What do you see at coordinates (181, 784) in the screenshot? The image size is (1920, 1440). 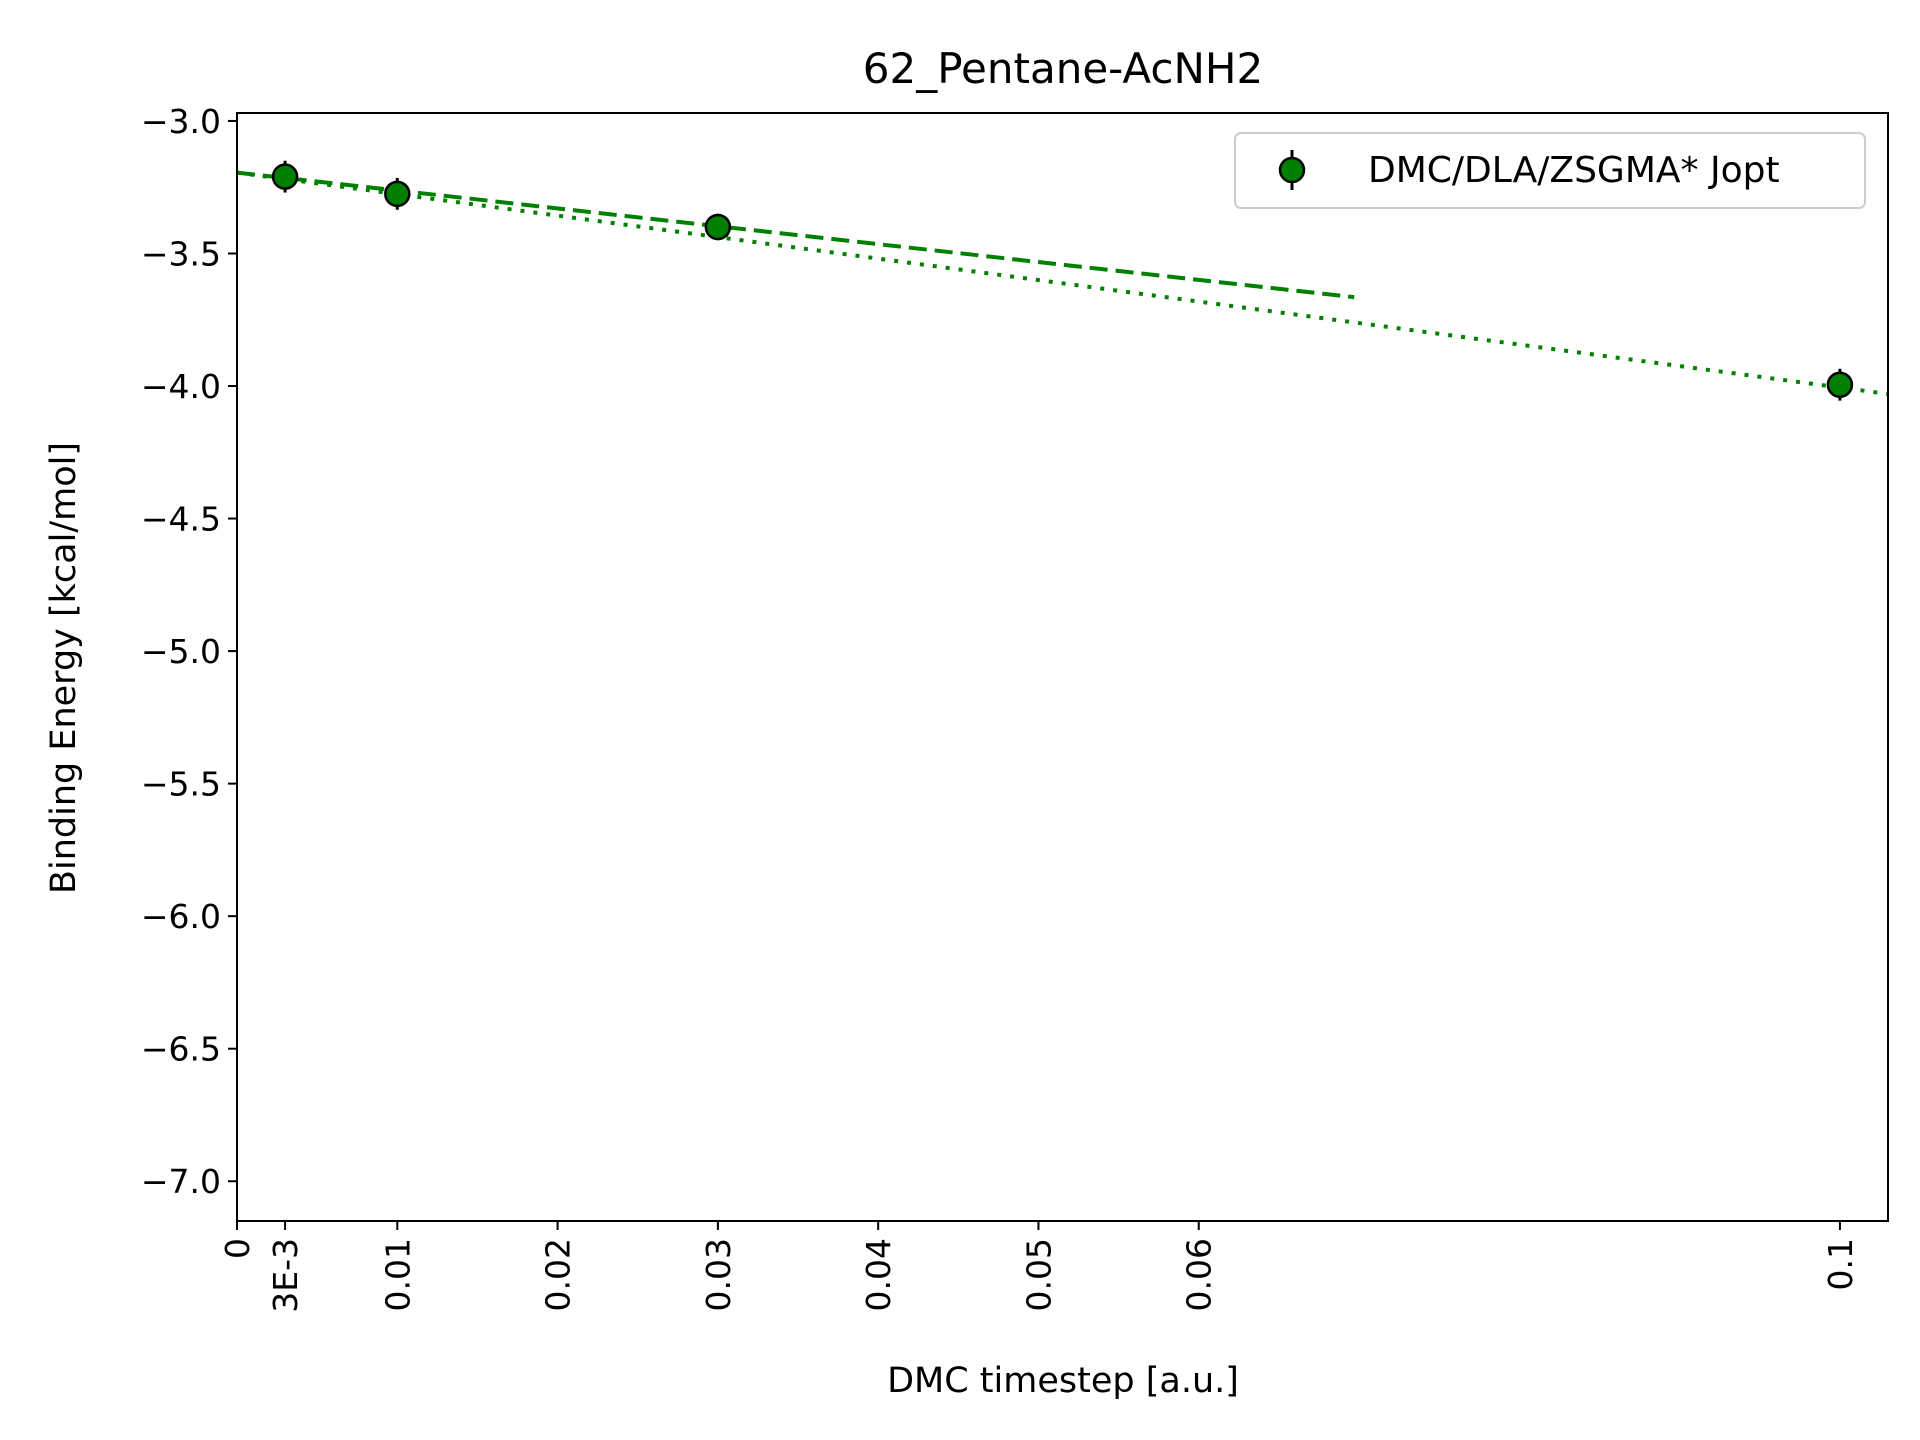 I see `y-tick-label: −5.5` at bounding box center [181, 784].